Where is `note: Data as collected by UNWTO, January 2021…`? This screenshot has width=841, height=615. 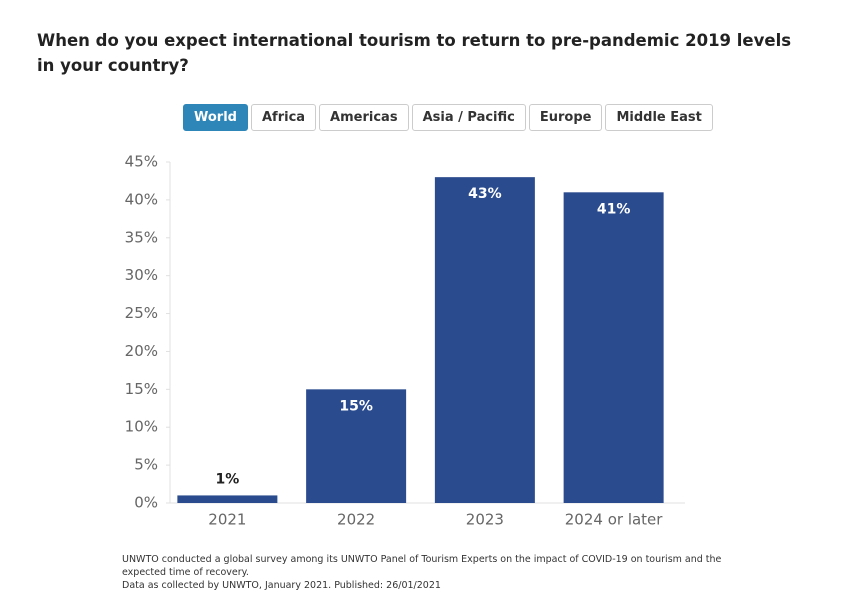
note: Data as collected by UNWTO, January 2021… is located at coordinates (281, 585).